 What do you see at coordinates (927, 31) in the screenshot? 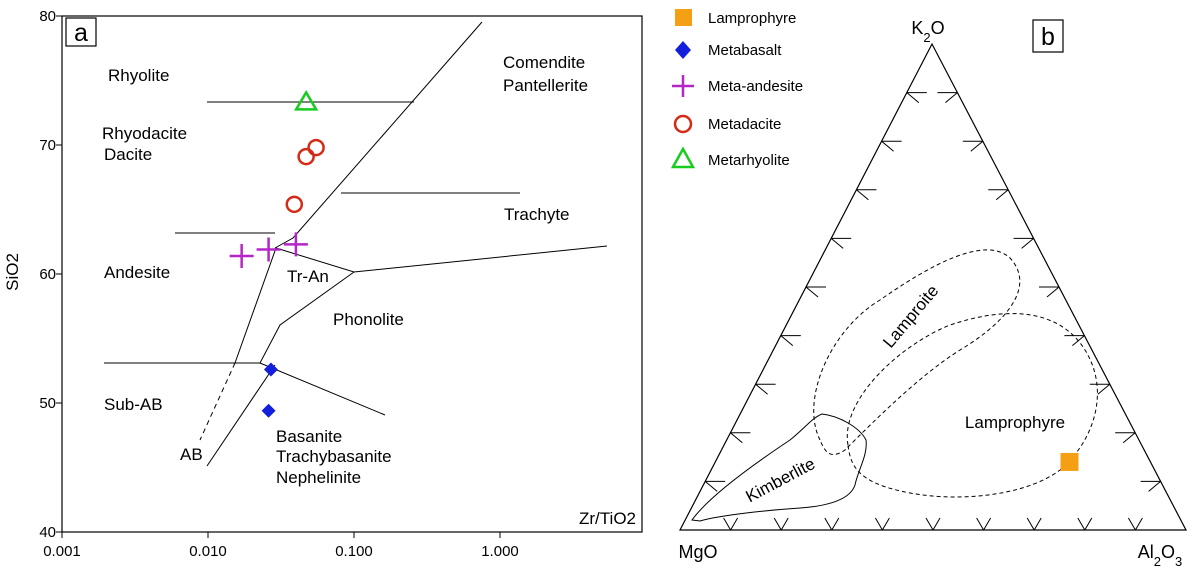
I see `apex-label-k2o: K2O` at bounding box center [927, 31].